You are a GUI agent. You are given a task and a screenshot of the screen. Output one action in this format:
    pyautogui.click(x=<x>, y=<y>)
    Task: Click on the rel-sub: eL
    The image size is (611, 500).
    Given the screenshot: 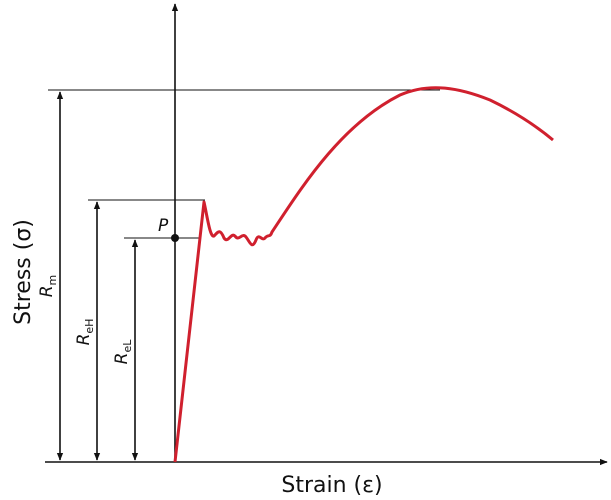 What is the action you would take?
    pyautogui.click(x=127, y=346)
    